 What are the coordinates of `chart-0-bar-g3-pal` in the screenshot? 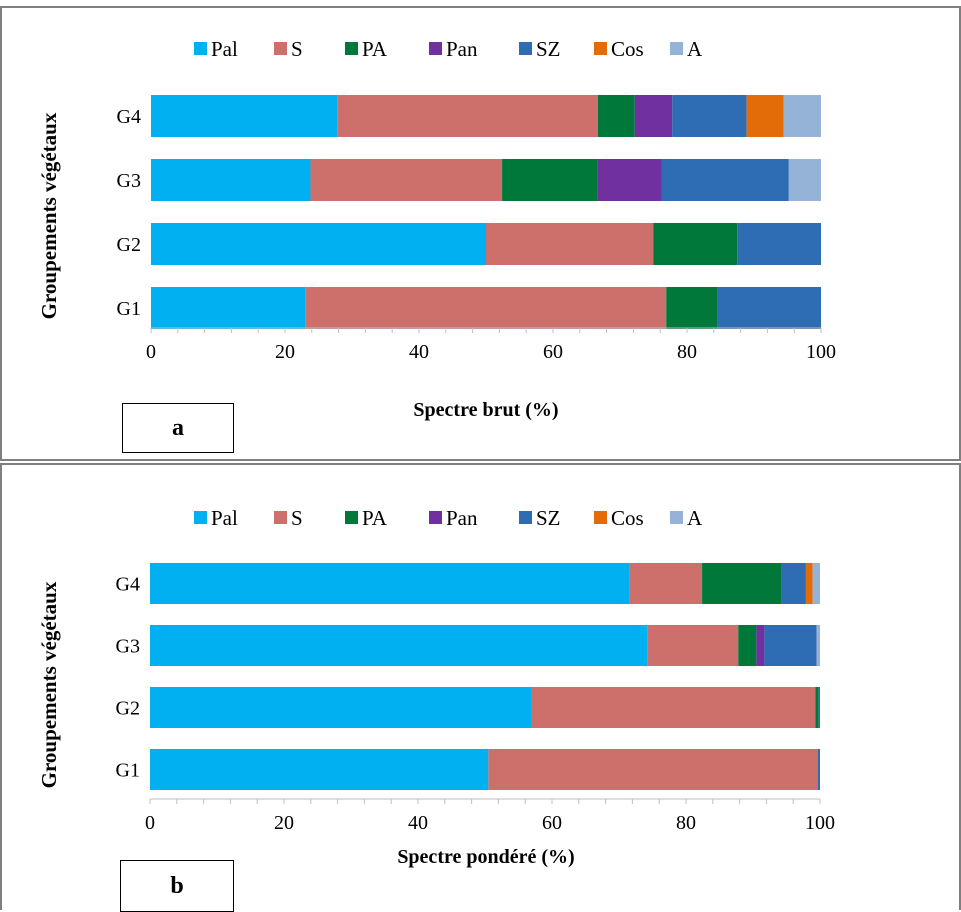 It's located at (231, 180).